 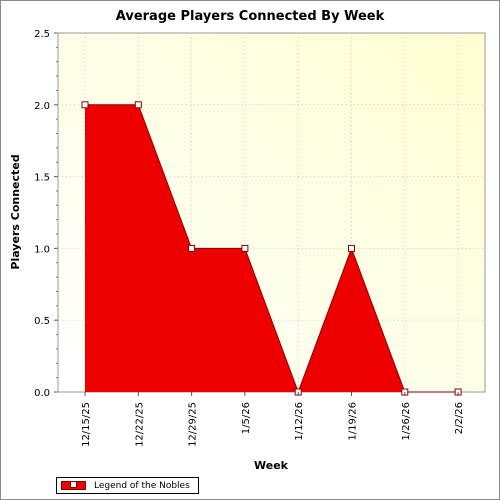 What do you see at coordinates (271, 465) in the screenshot?
I see `x-axis-label: Week` at bounding box center [271, 465].